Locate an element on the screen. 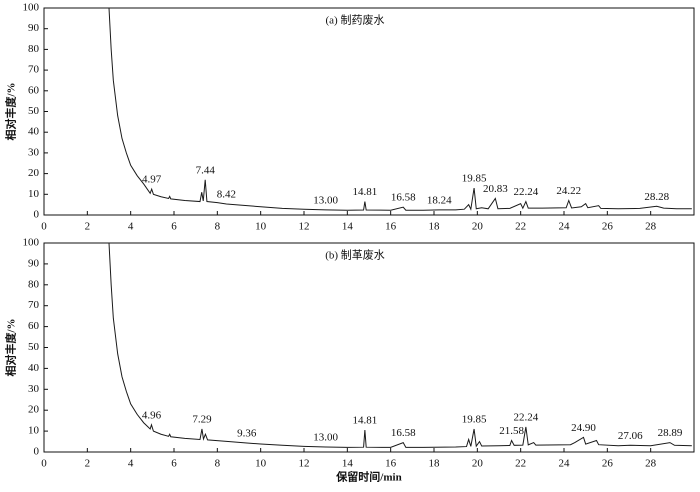 The width and height of the screenshot is (700, 492). peak-label: 27.06 is located at coordinates (630, 436).